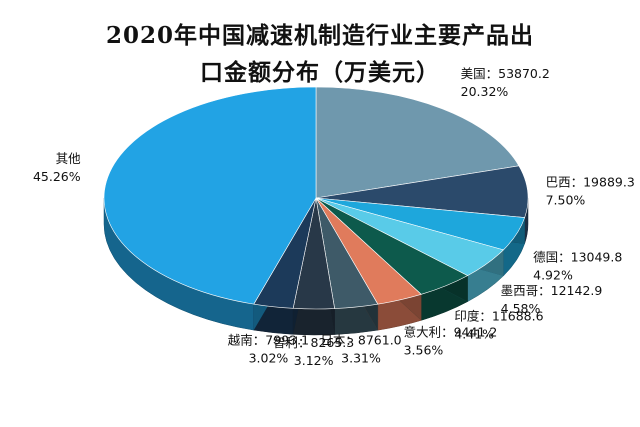 This screenshot has height=427, width=640. What do you see at coordinates (590, 182) in the screenshot?
I see `slice-2-label: 巴西：19889.3` at bounding box center [590, 182].